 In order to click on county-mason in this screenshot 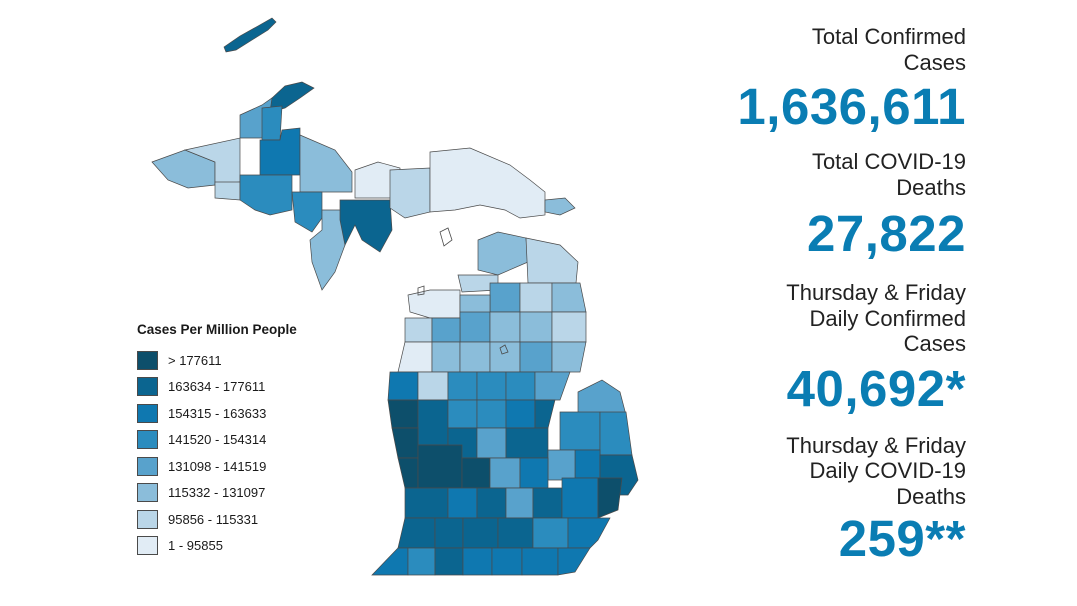, I will do `click(403, 386)`.